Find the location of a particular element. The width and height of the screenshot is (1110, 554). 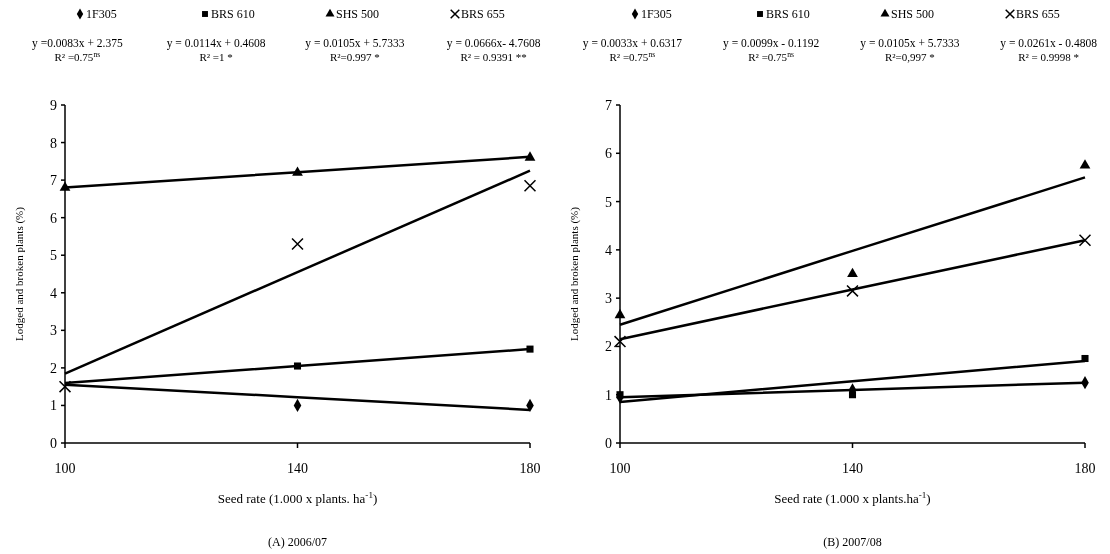

text: y =0.0083x + 2.375 is located at coordinates (77, 43).